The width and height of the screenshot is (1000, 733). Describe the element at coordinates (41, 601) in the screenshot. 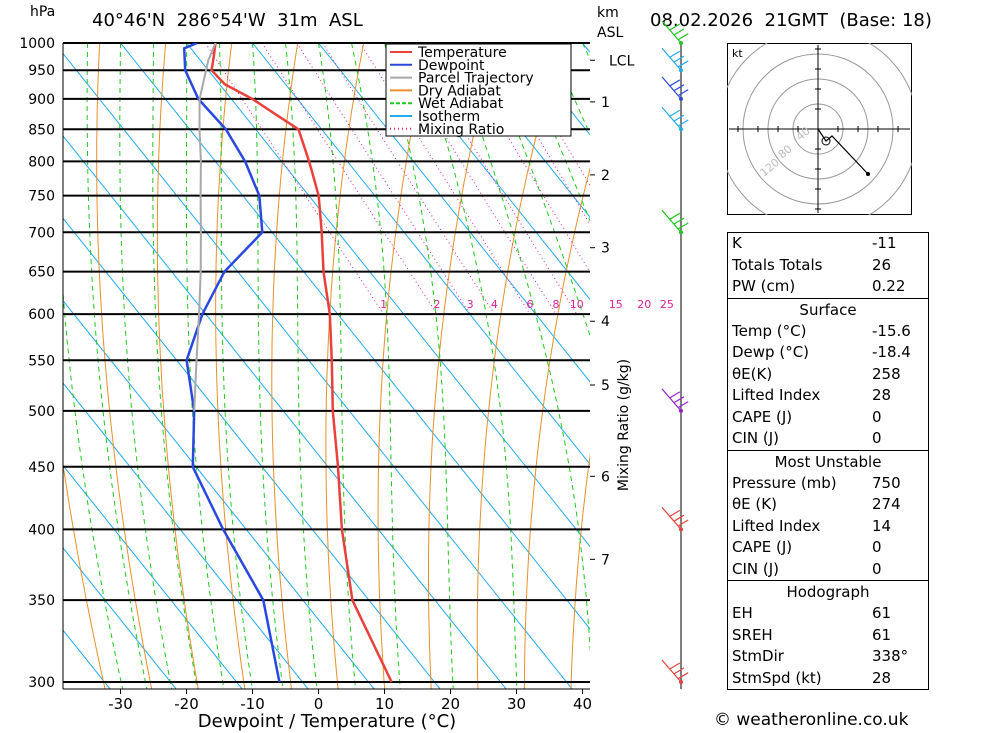

I see `pressure-tick-label: 350` at that location.